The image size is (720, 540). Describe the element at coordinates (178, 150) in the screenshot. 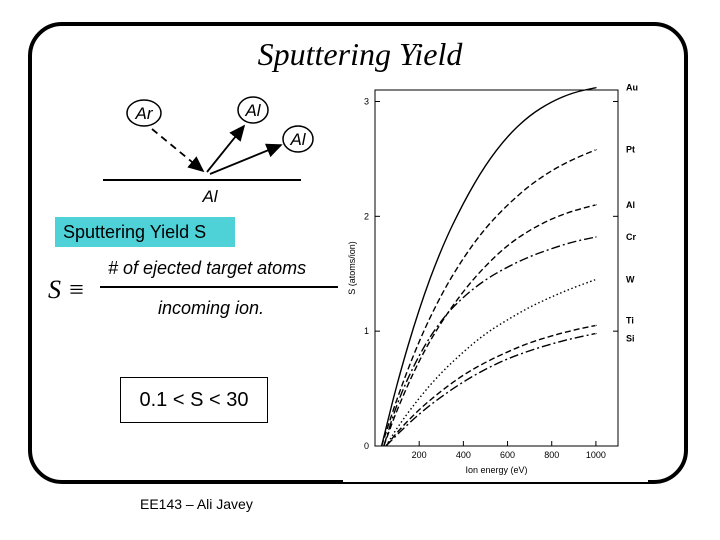

I see `incoming-arrow` at that location.